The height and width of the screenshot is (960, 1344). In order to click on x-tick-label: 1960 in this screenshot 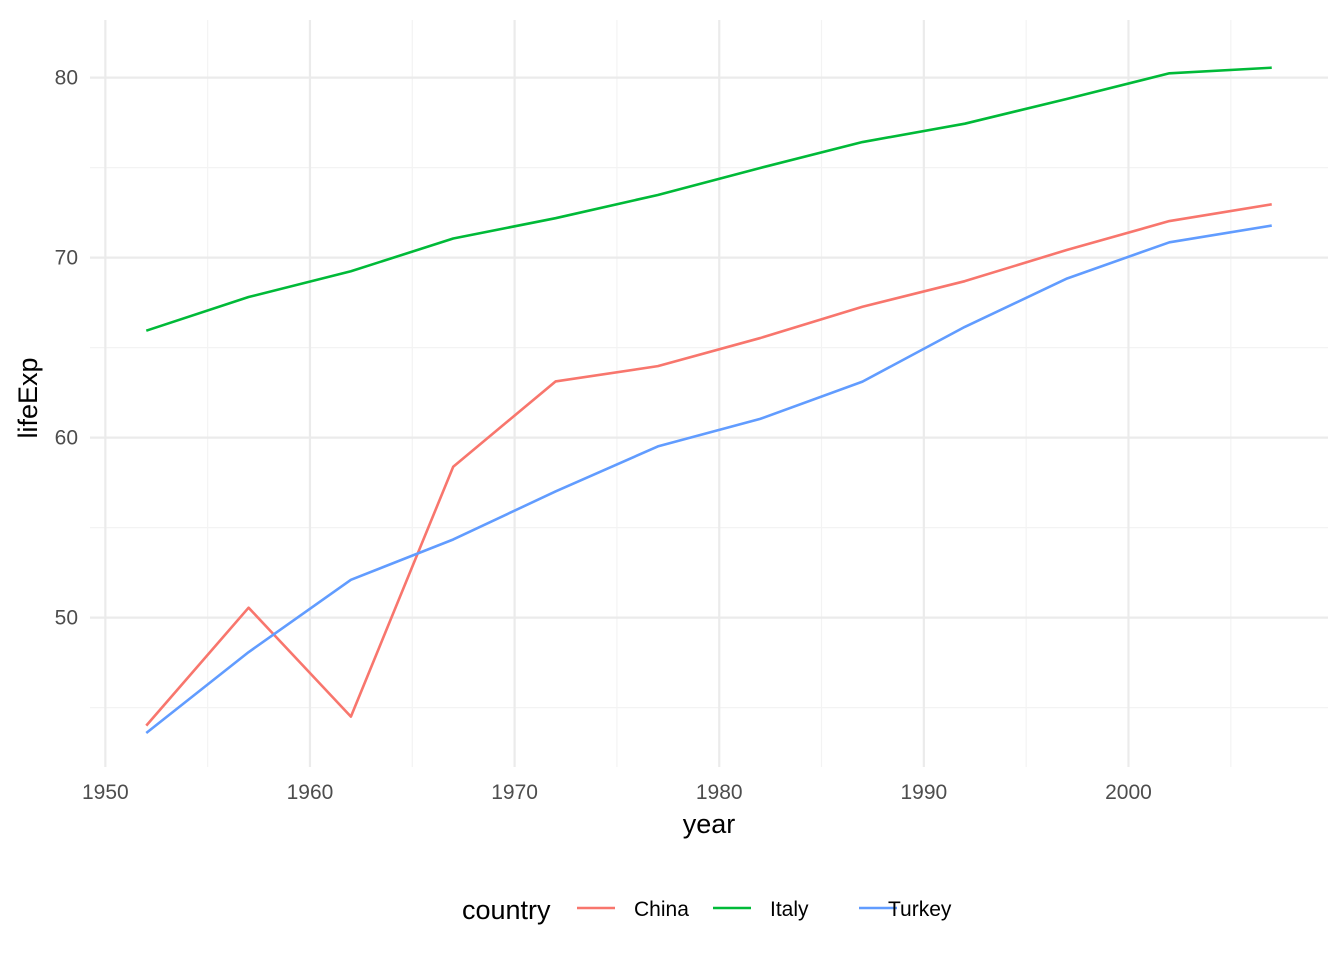, I will do `click(310, 792)`.